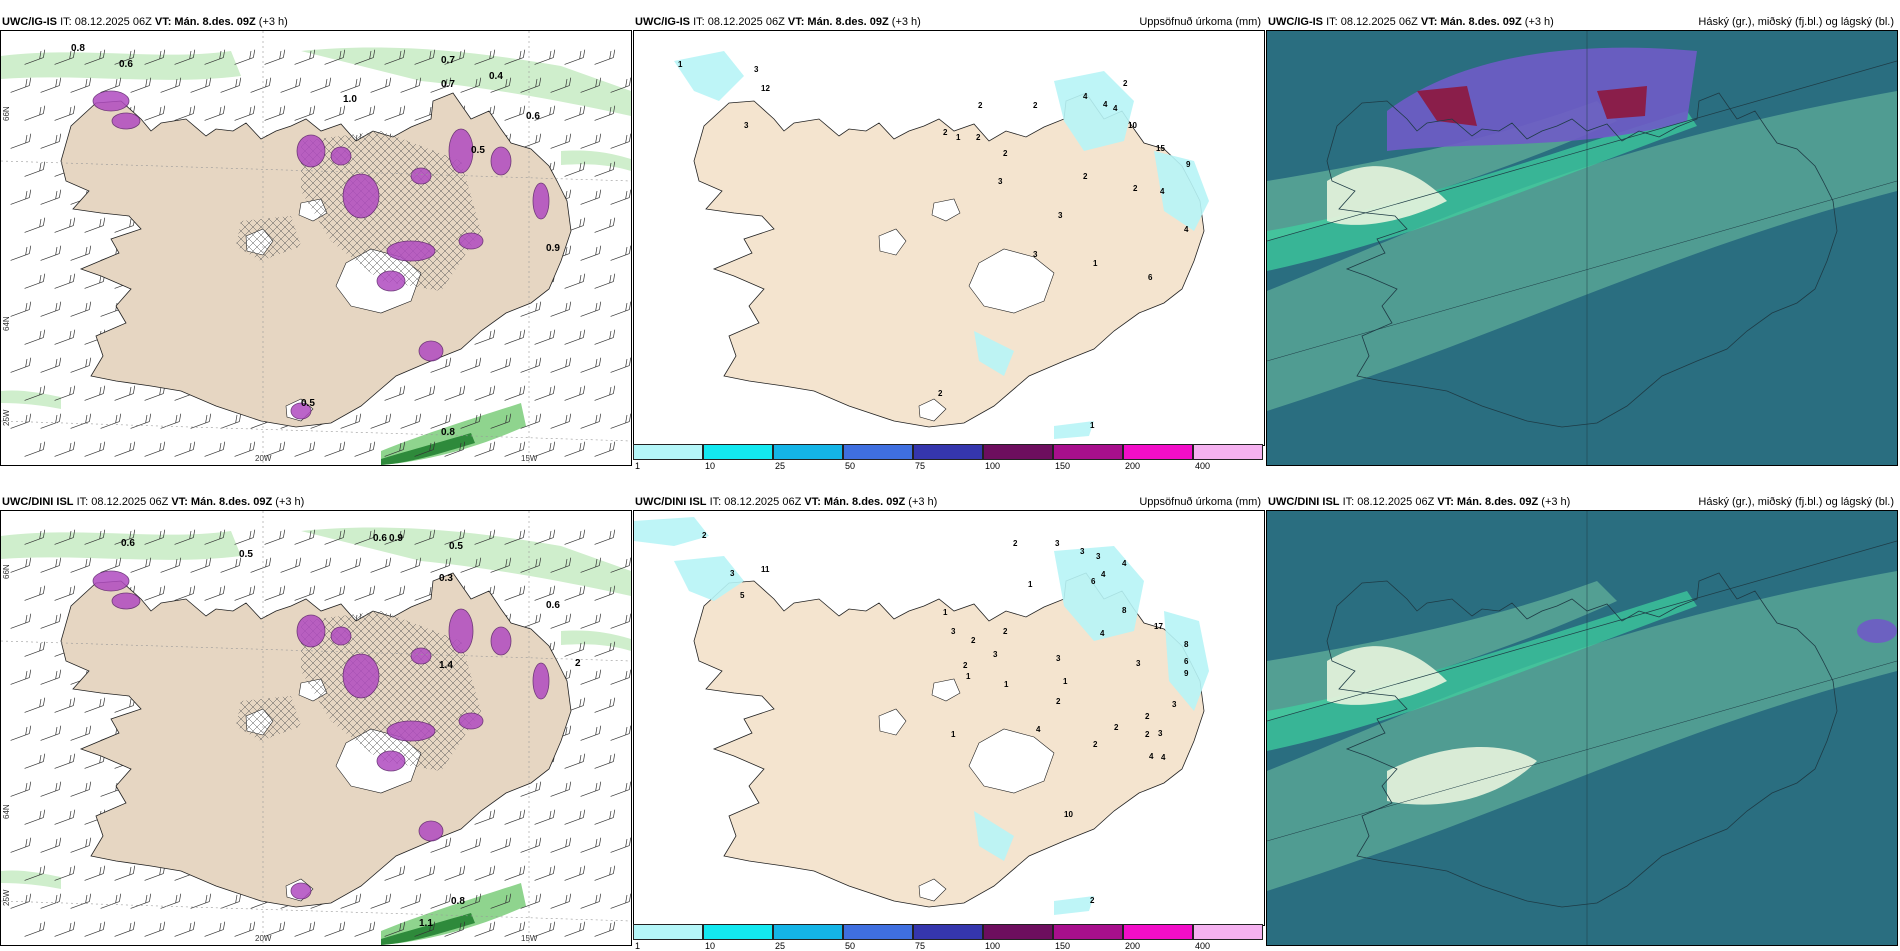 This screenshot has height=951, width=1900. I want to click on wind-speed-label: 0.5, so click(308, 403).